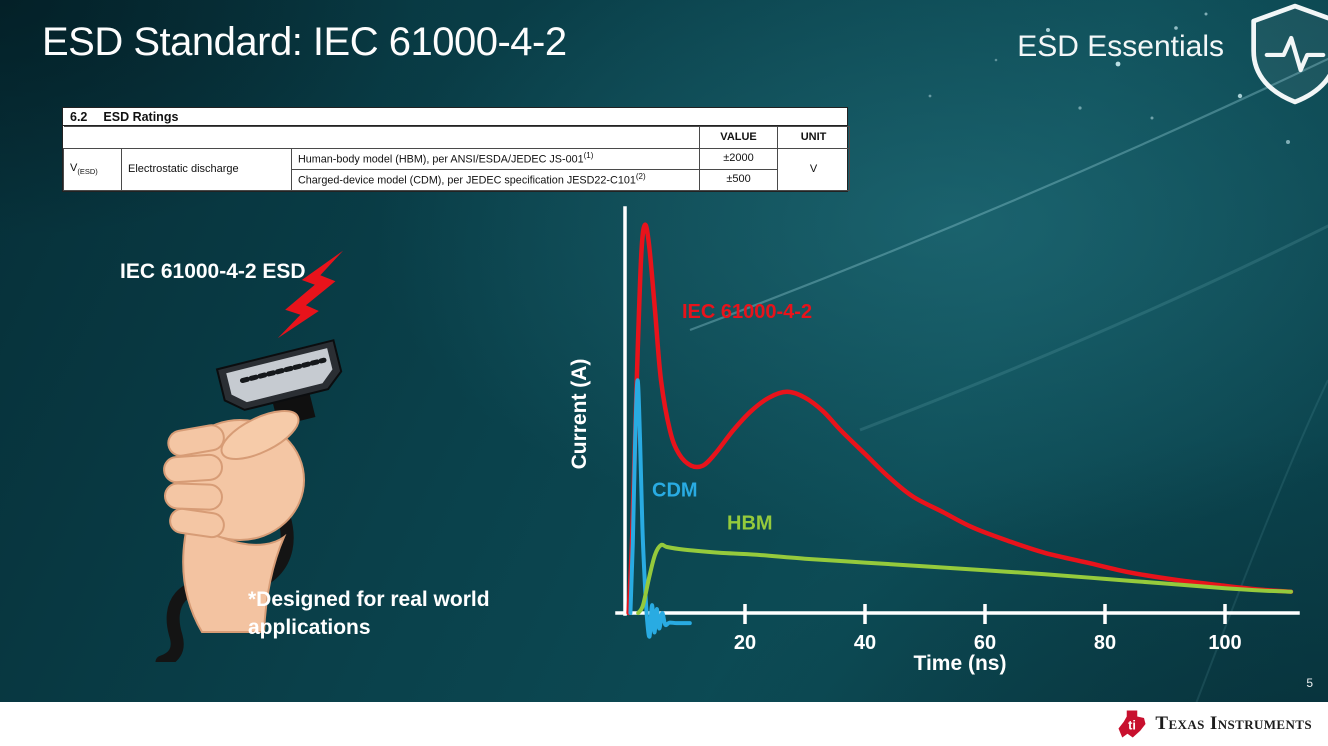 The image size is (1328, 746). I want to click on note-line-1: *Designed for real world, so click(369, 599).